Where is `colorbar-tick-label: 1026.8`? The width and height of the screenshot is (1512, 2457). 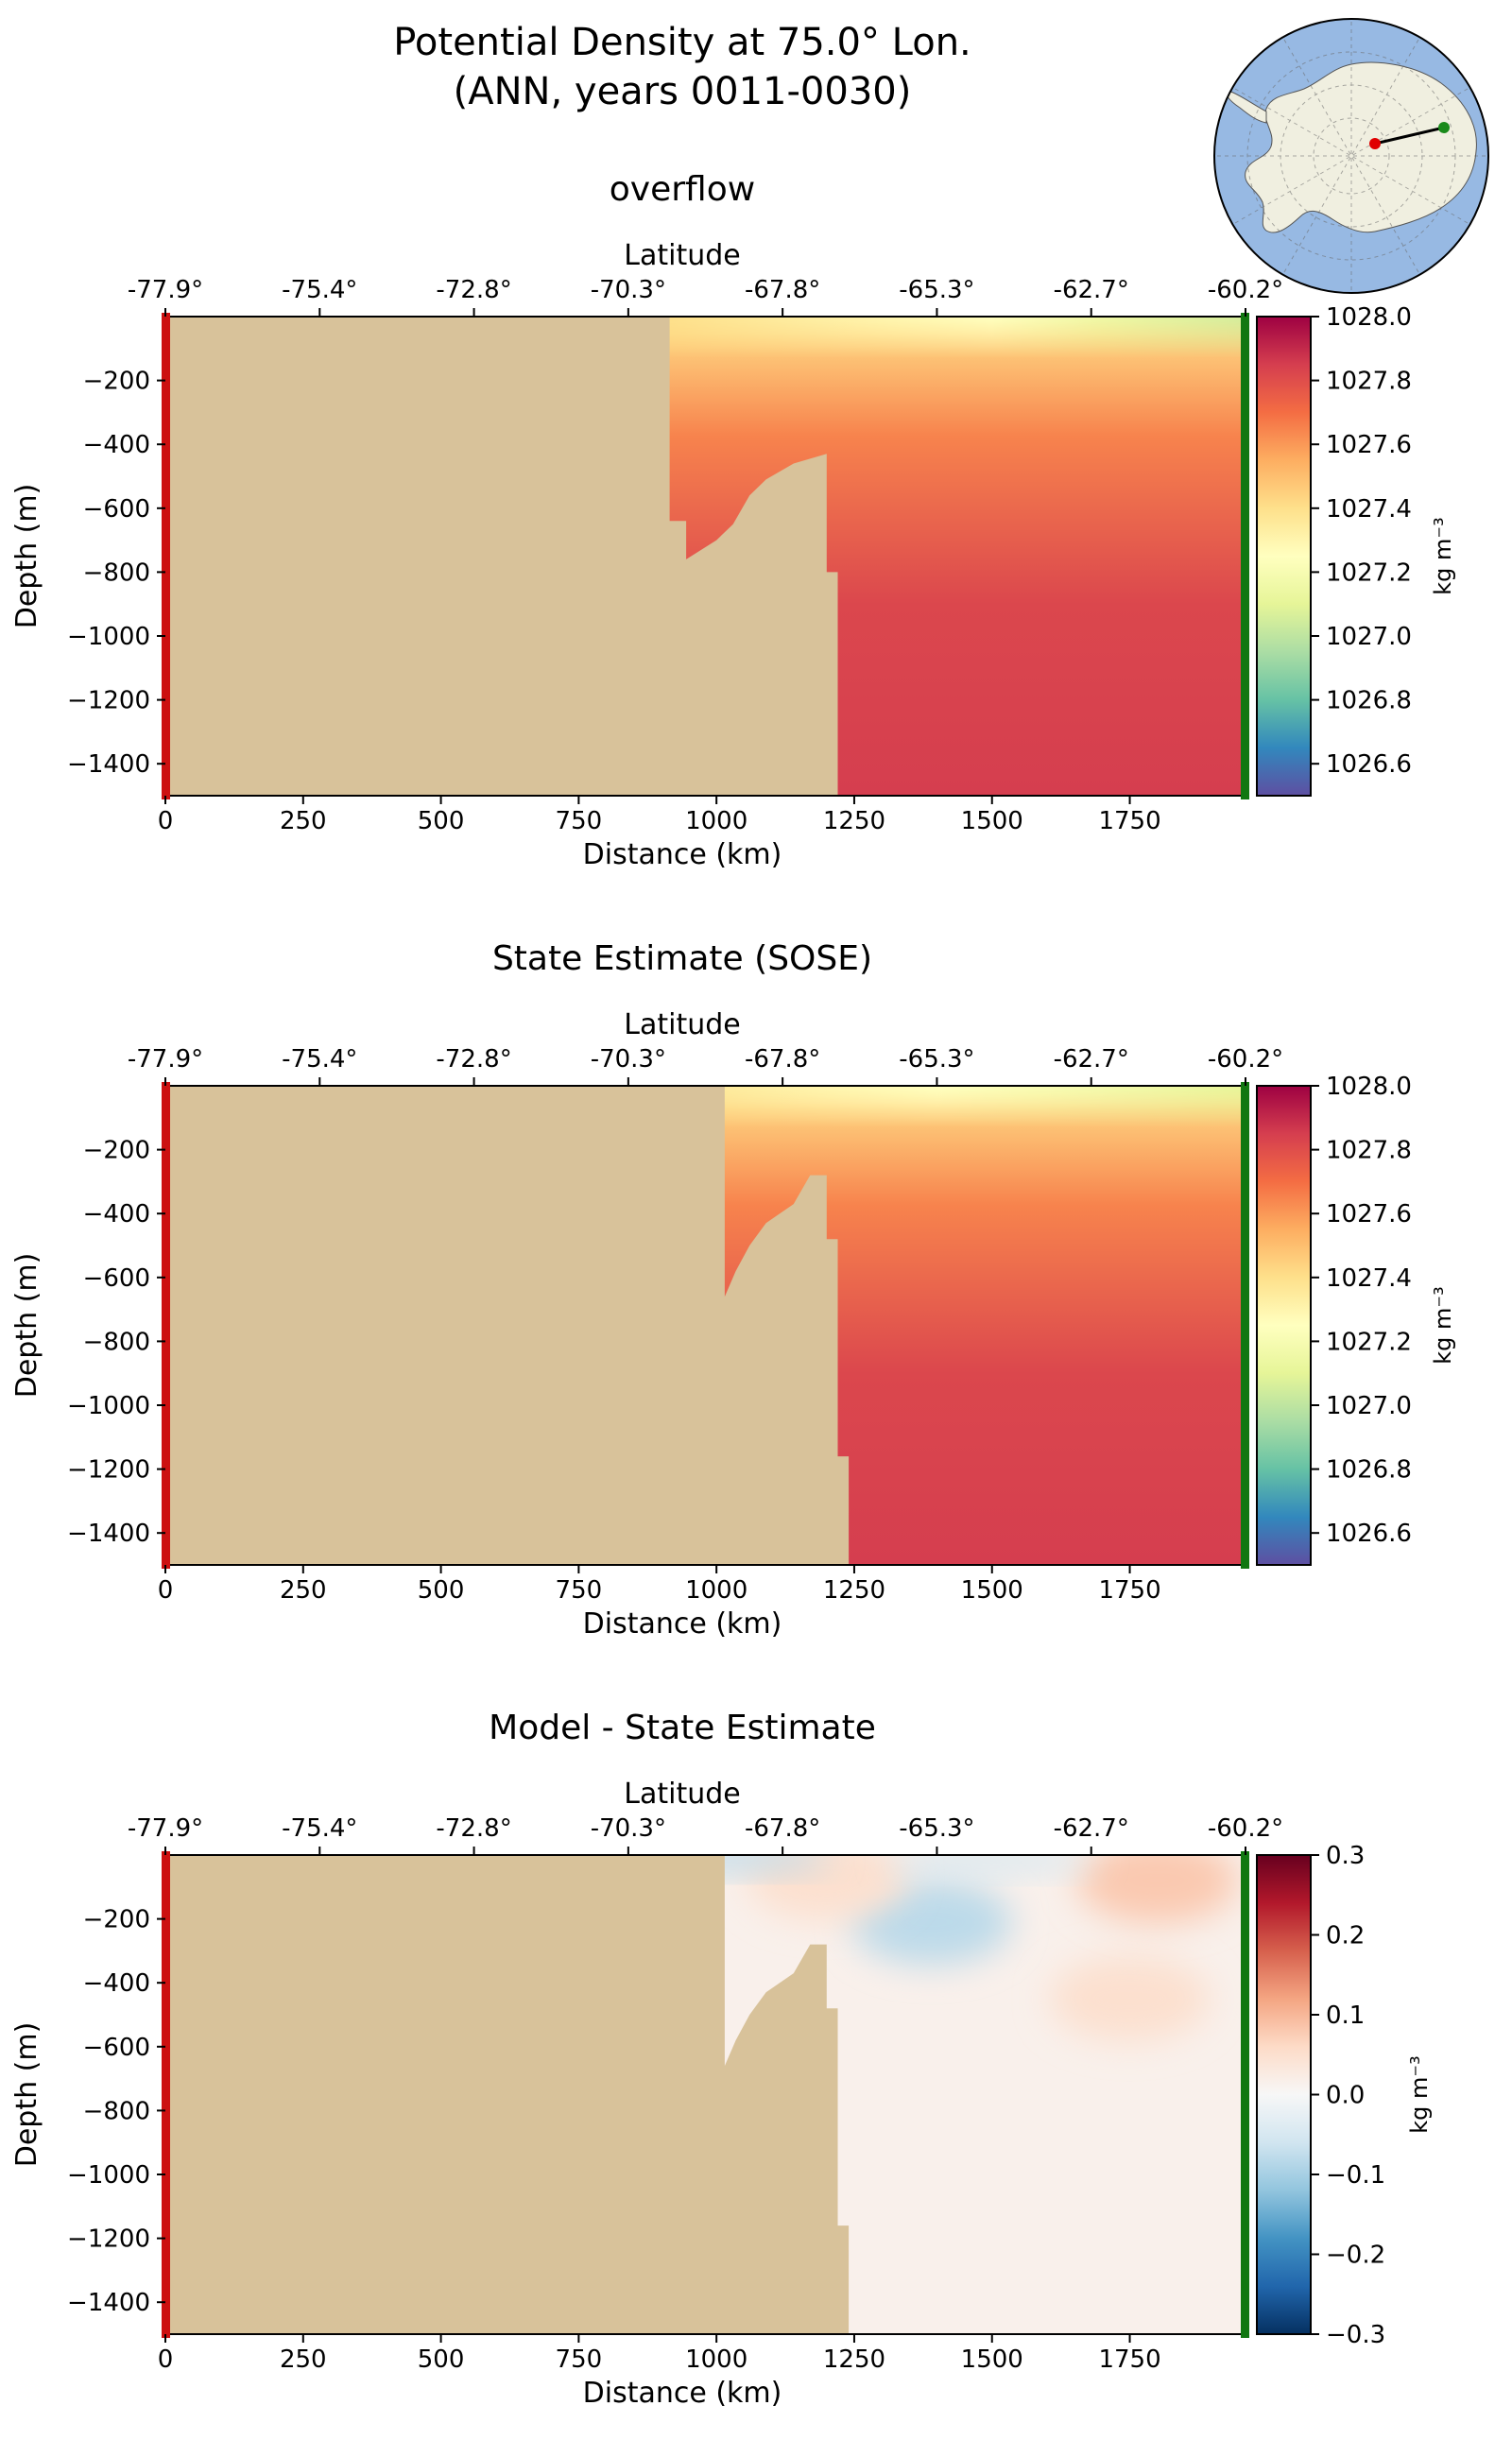
colorbar-tick-label: 1026.8 is located at coordinates (1369, 1470).